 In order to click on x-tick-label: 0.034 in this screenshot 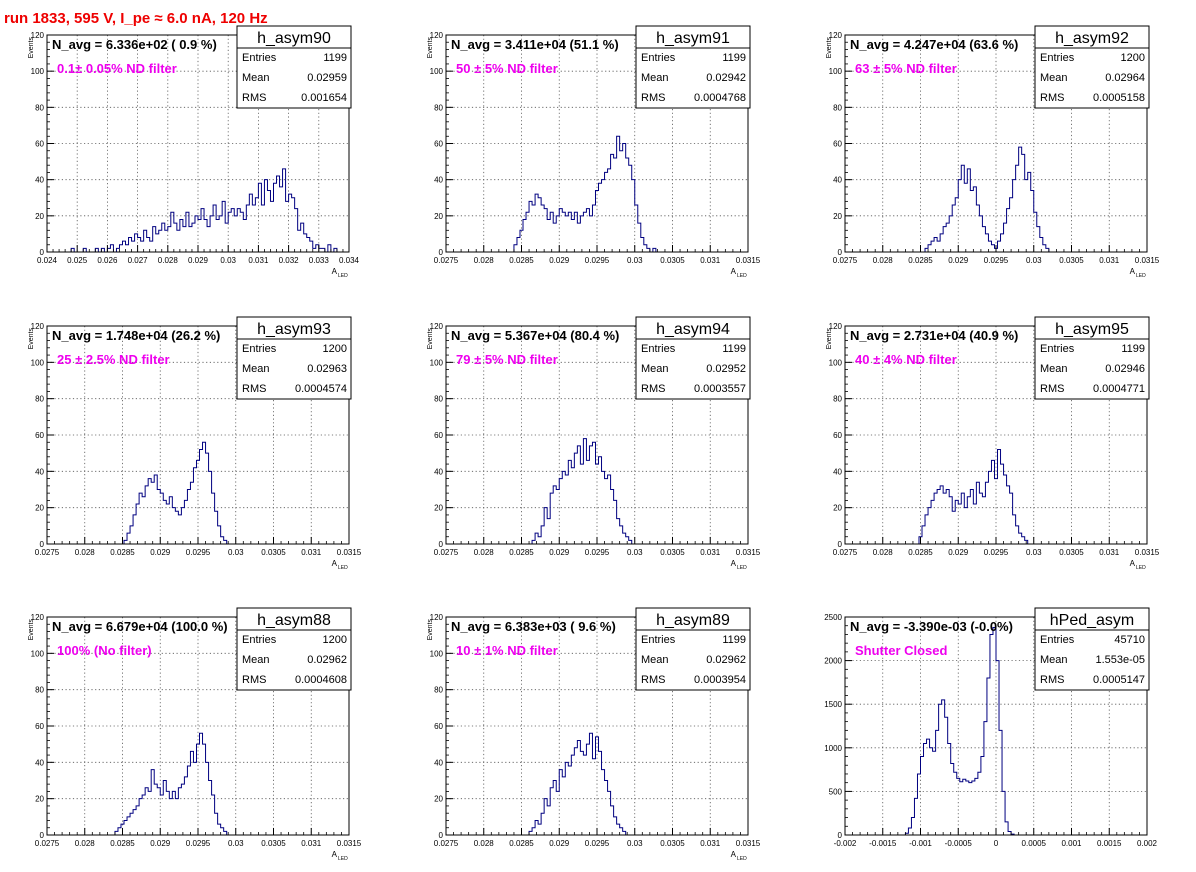, I will do `click(349, 260)`.